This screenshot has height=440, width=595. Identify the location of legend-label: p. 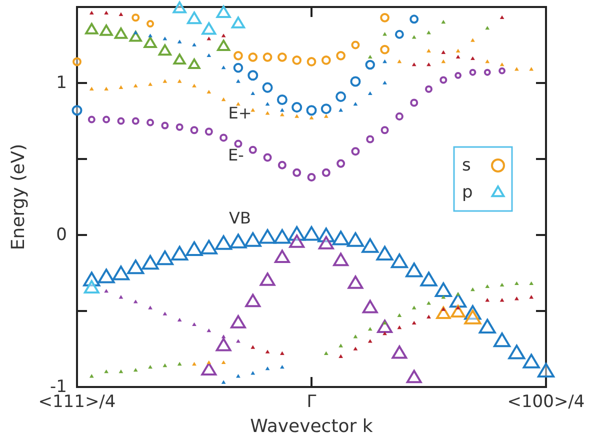
(467, 192).